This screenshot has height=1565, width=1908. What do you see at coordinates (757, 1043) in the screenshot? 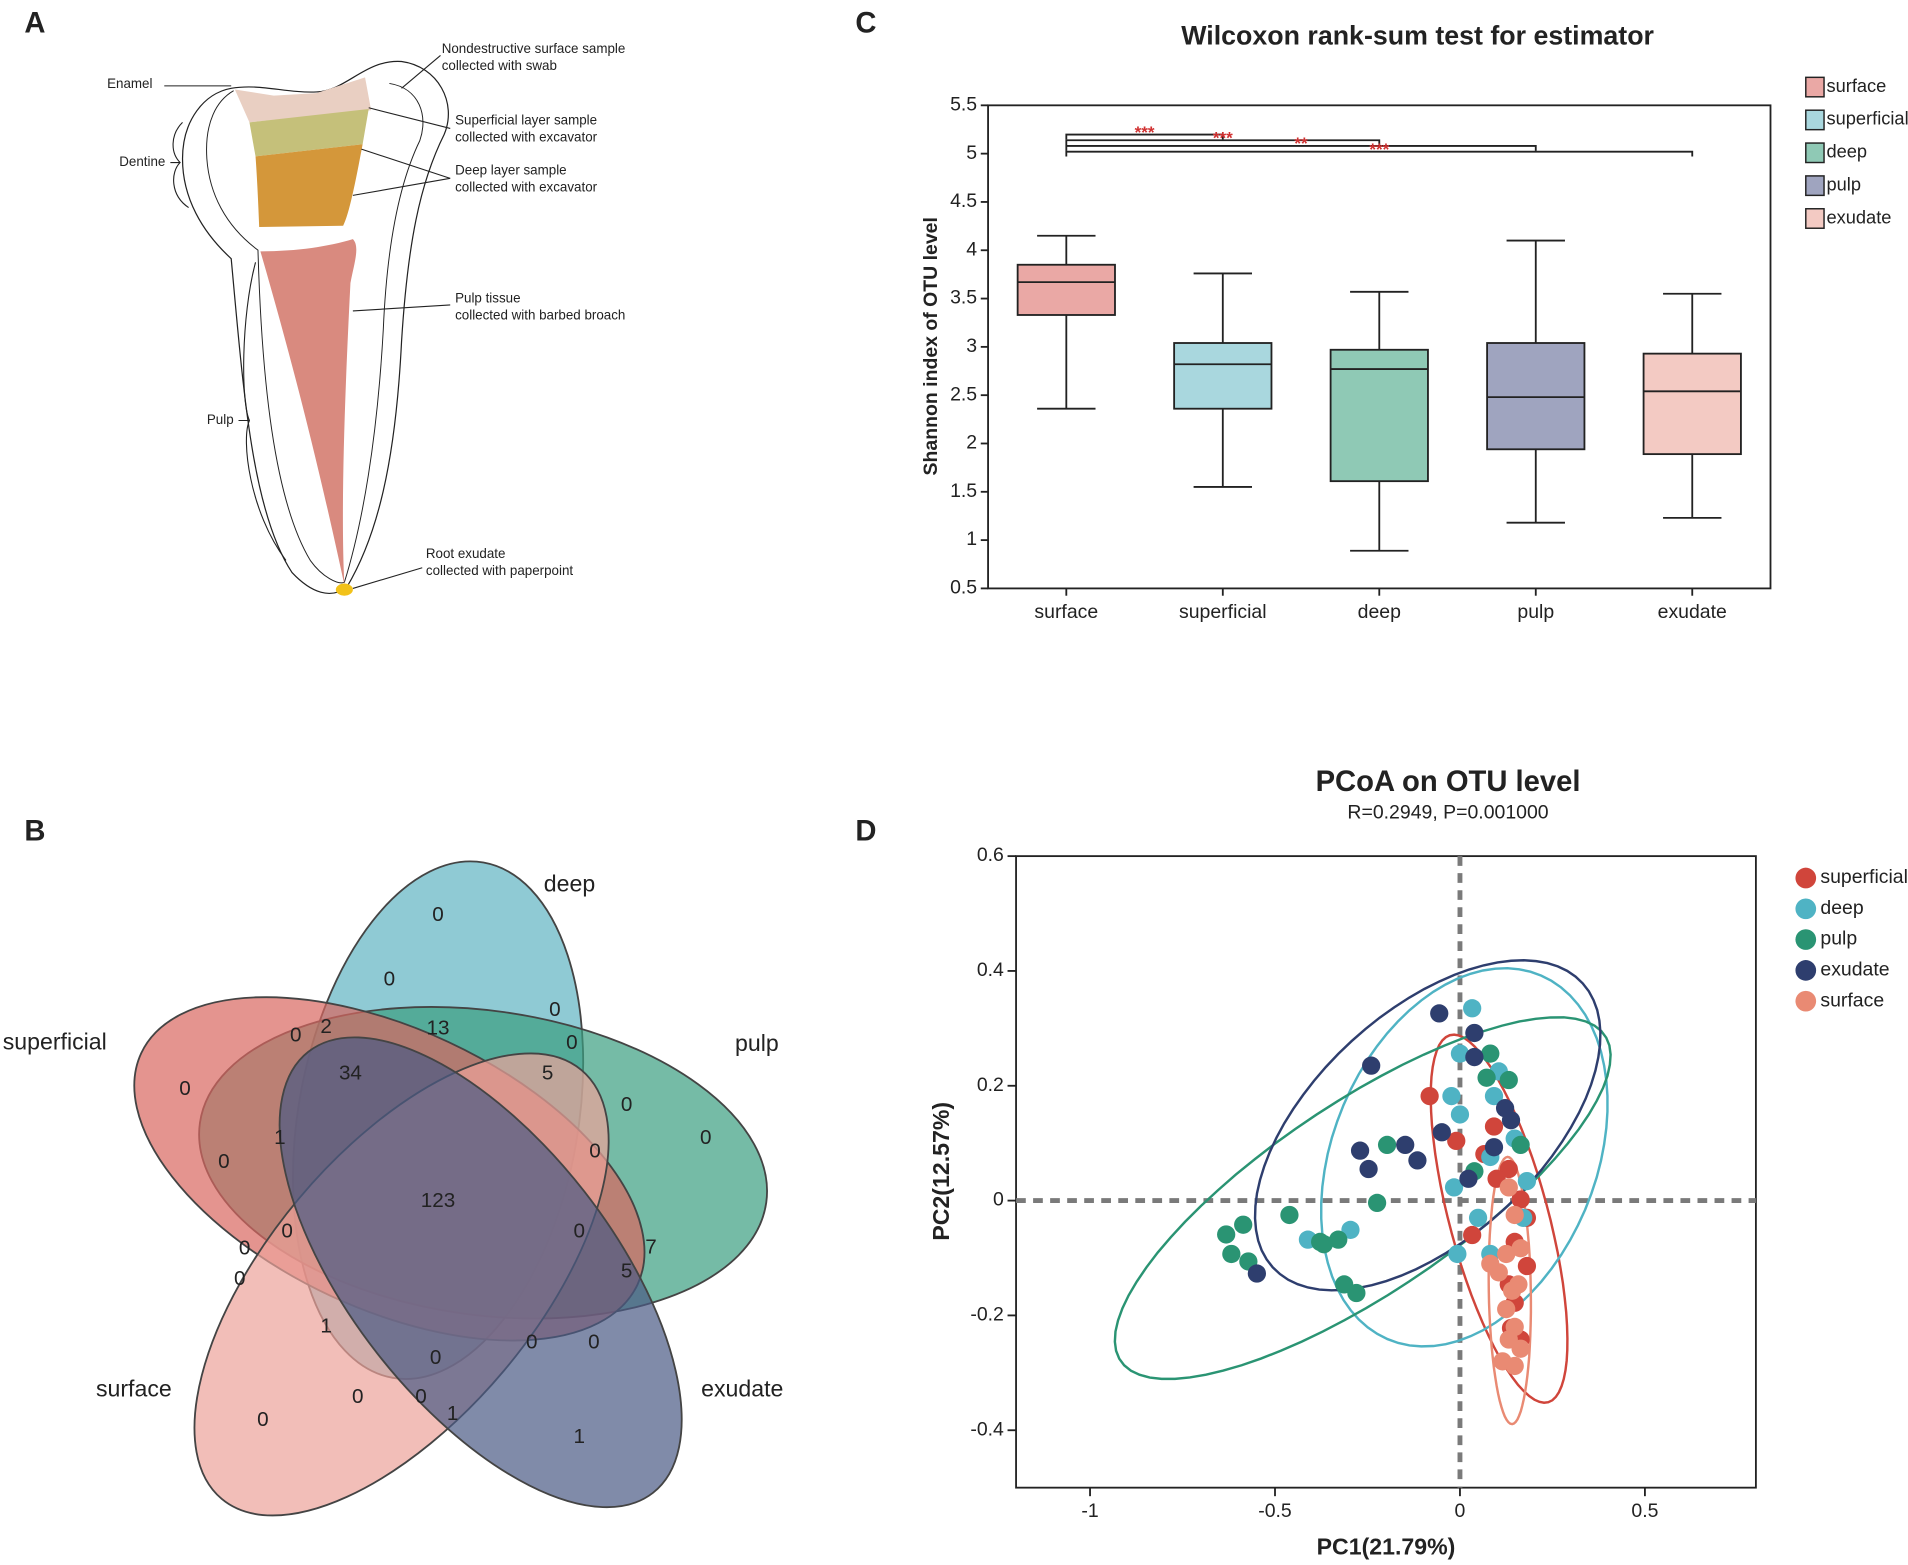
I see `venn-set-label: pulp` at bounding box center [757, 1043].